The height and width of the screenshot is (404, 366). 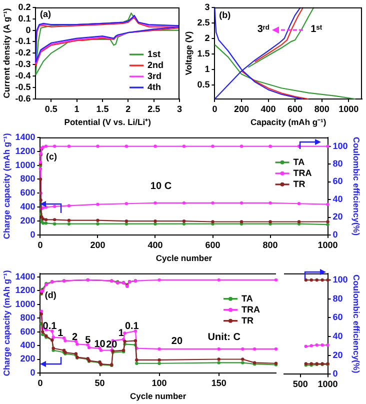 I want to click on x-tick-label: 500, so click(x=300, y=384).